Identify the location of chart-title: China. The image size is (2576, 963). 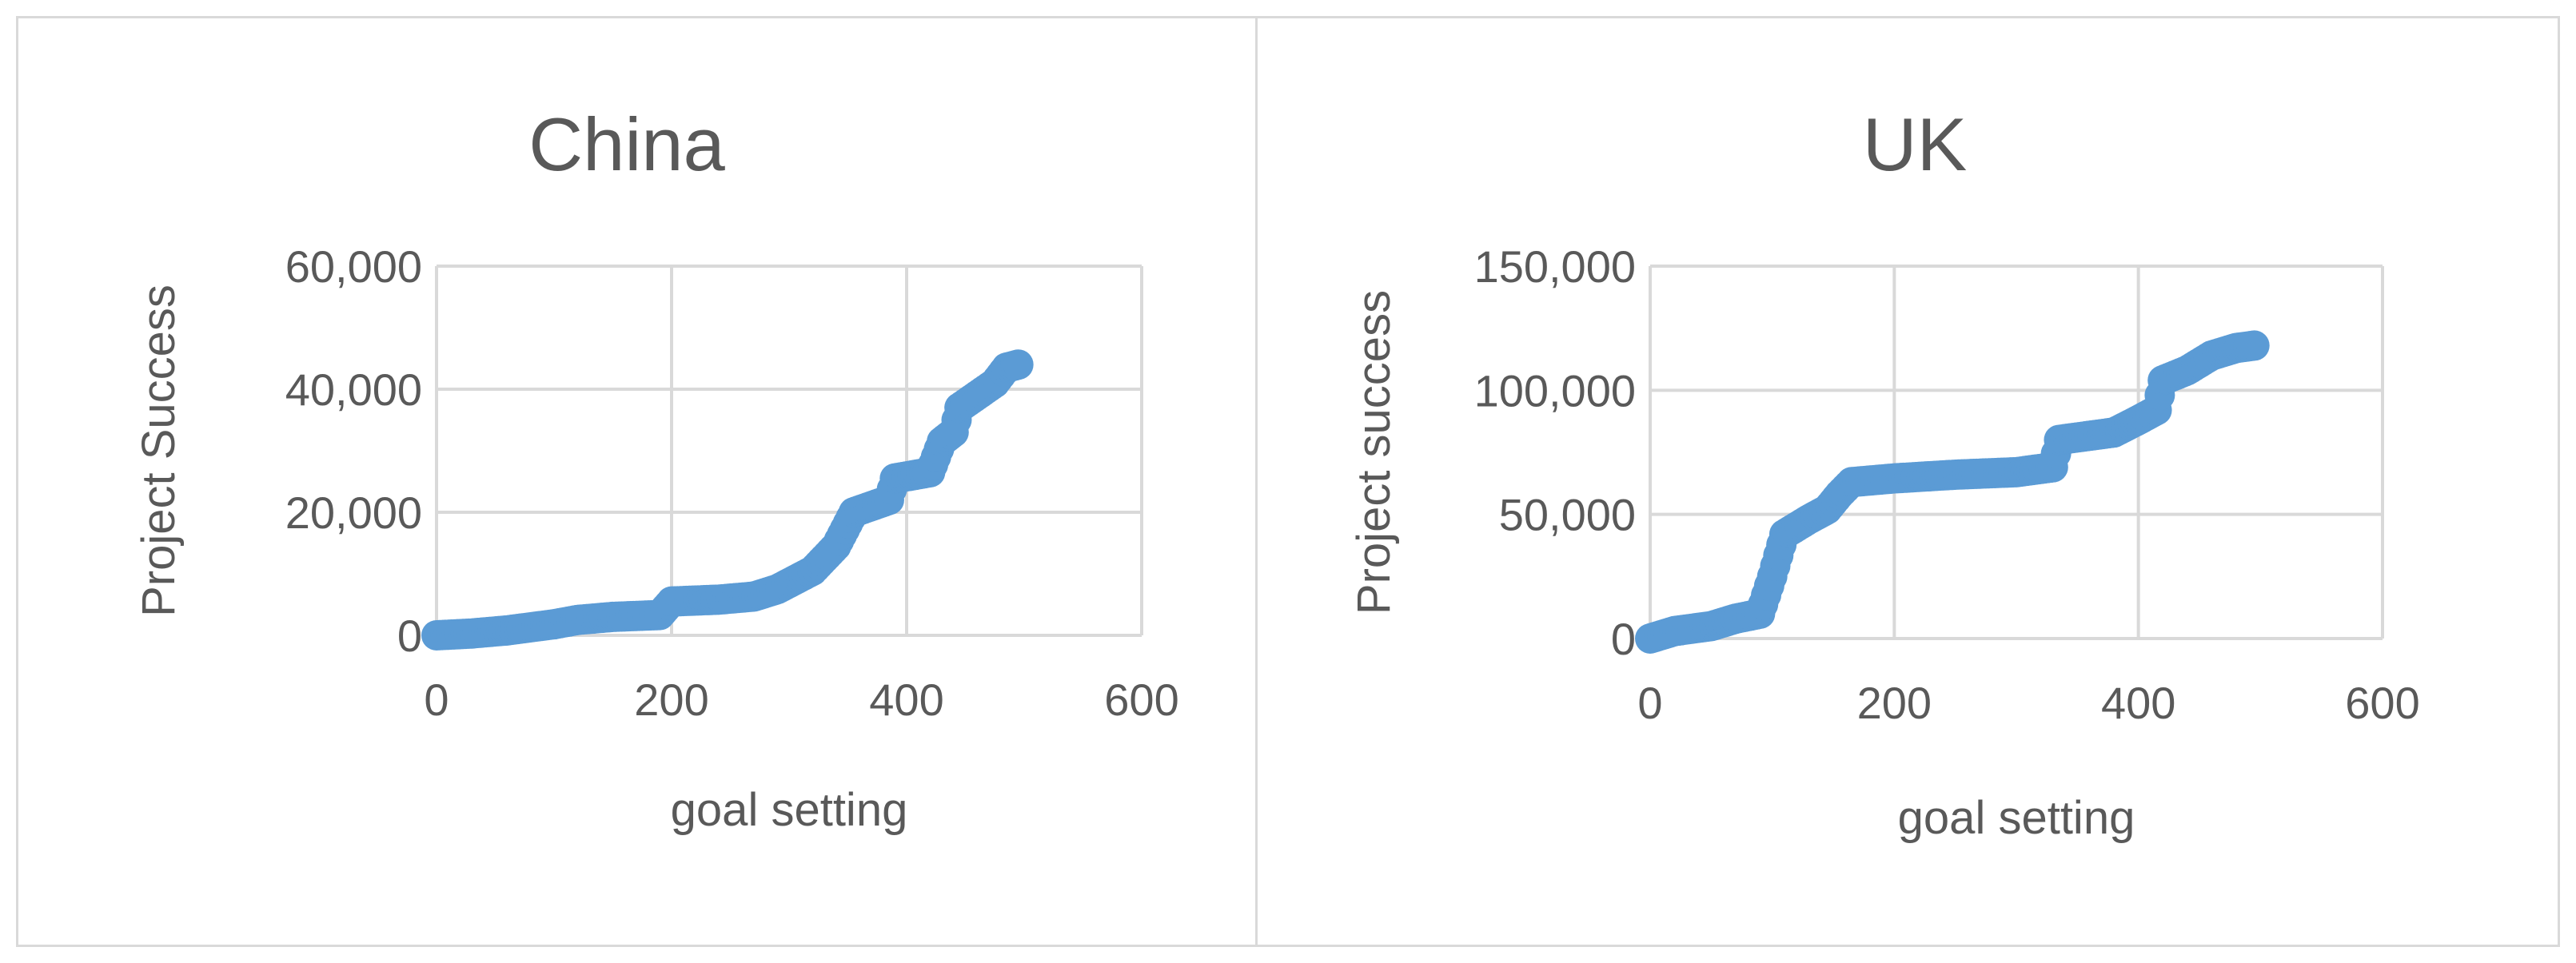
(626, 144).